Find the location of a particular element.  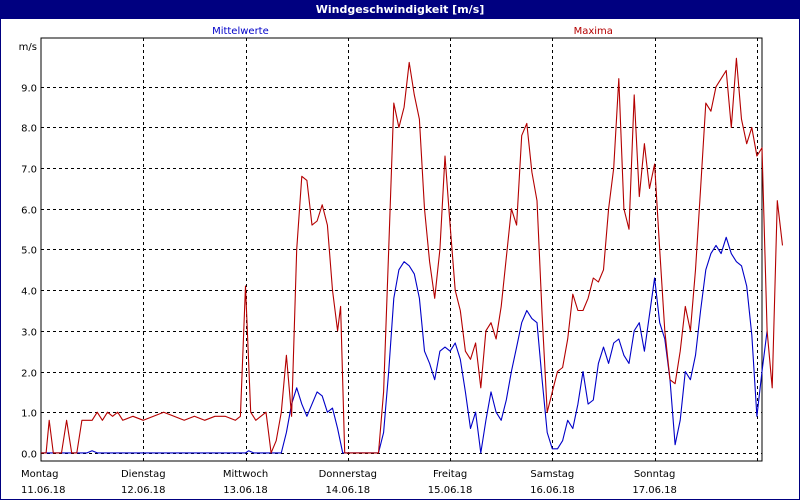

y-tick-label: 8.0 is located at coordinates (29, 129).